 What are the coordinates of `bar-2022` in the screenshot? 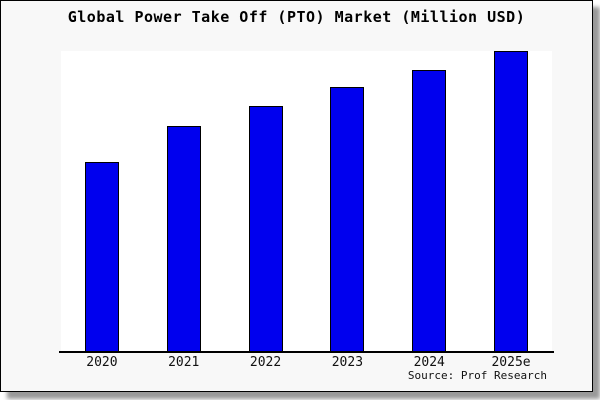 It's located at (265, 228).